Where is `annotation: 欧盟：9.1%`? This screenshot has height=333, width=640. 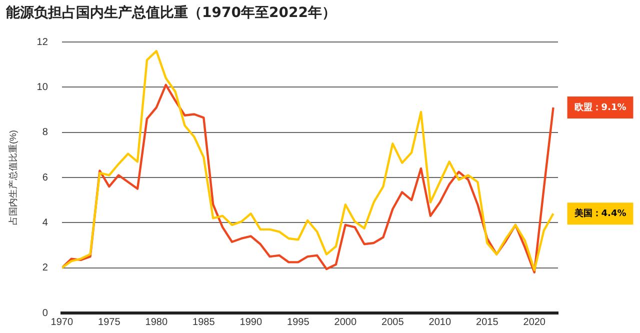
annotation: 欧盟：9.1% is located at coordinates (600, 107).